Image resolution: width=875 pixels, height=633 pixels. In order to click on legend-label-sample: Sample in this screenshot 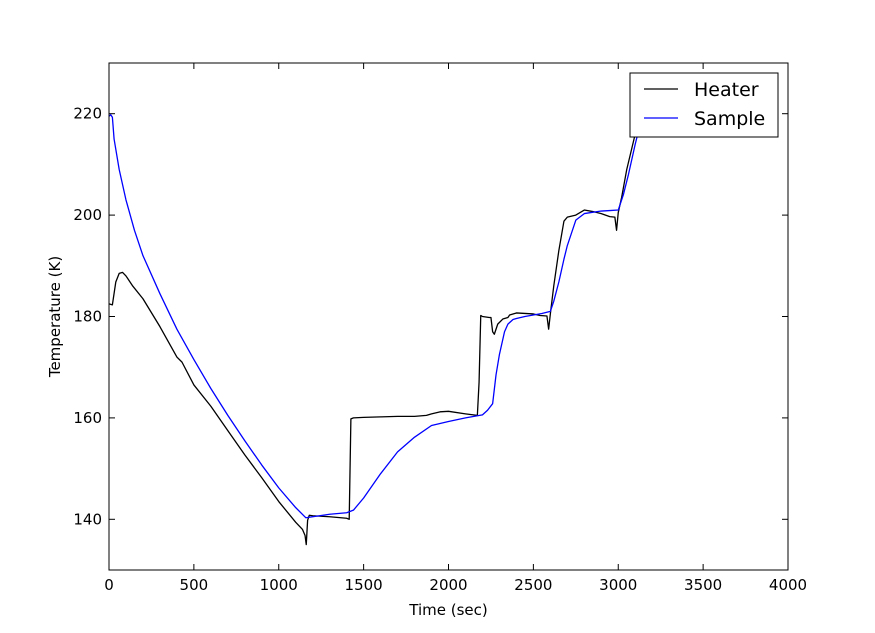, I will do `click(729, 119)`.